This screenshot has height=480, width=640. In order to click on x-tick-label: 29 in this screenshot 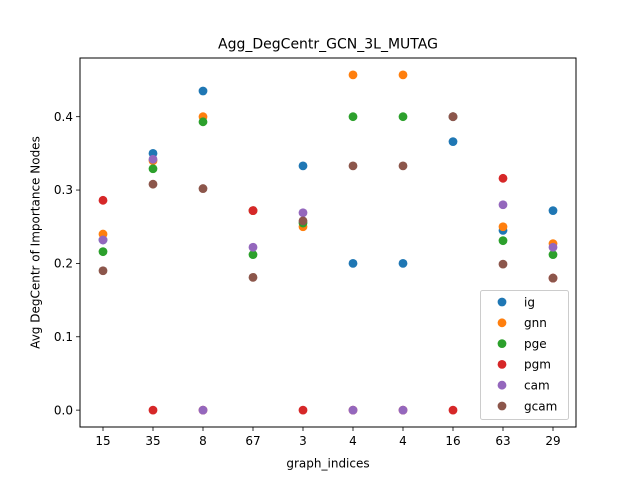, I will do `click(552, 441)`.